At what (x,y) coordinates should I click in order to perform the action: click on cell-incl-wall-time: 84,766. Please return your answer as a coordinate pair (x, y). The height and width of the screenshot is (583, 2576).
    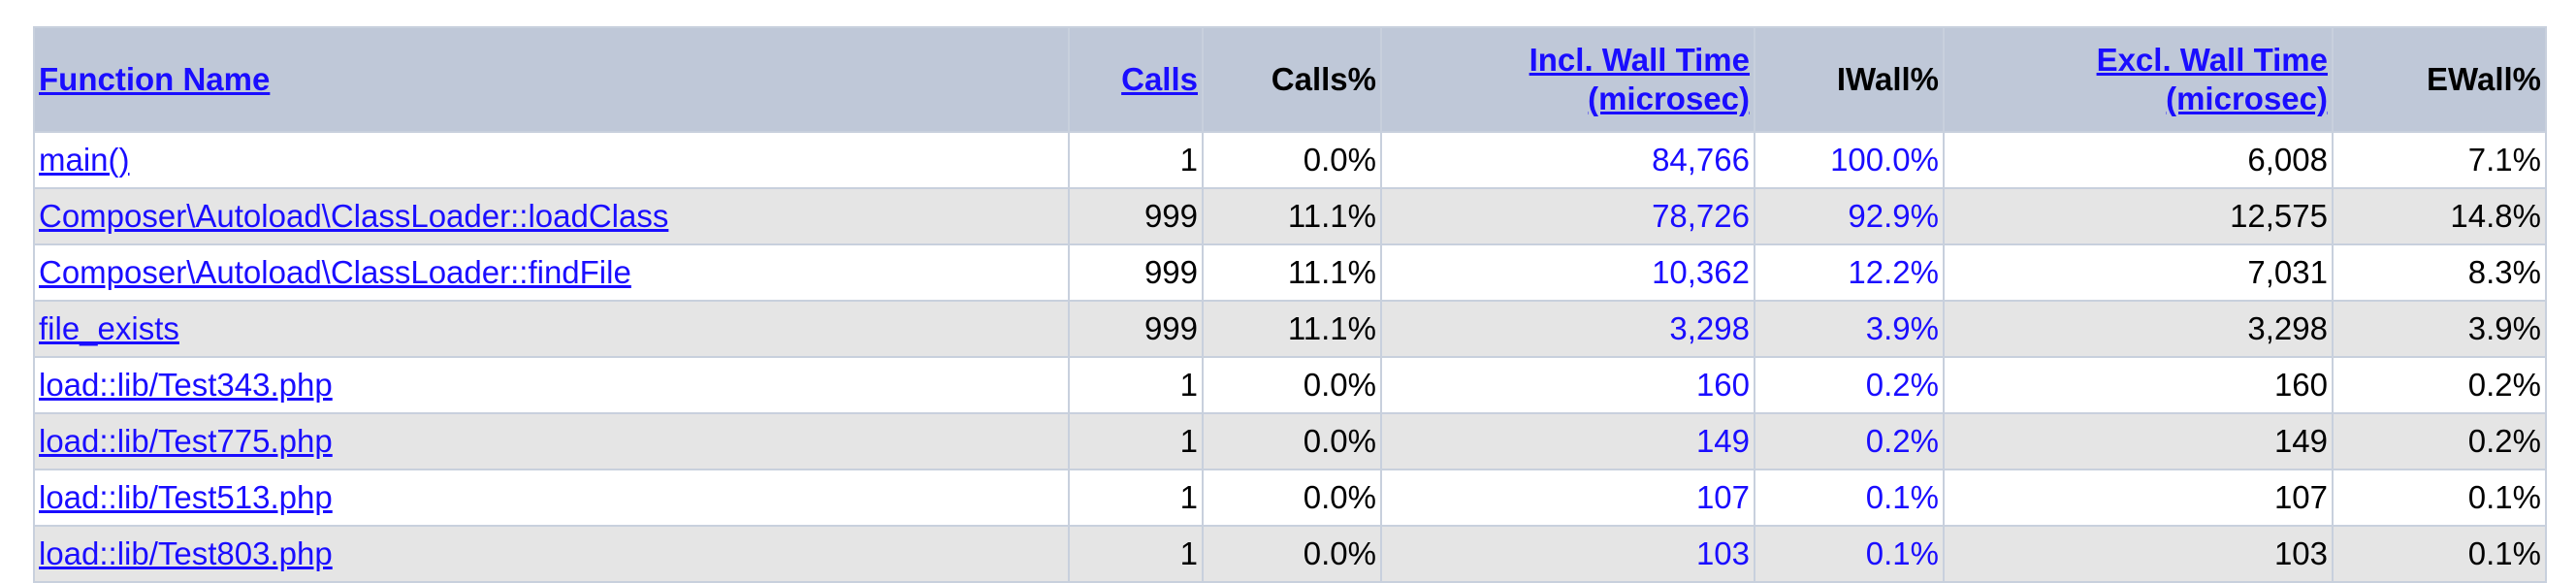
    Looking at the image, I should click on (1567, 160).